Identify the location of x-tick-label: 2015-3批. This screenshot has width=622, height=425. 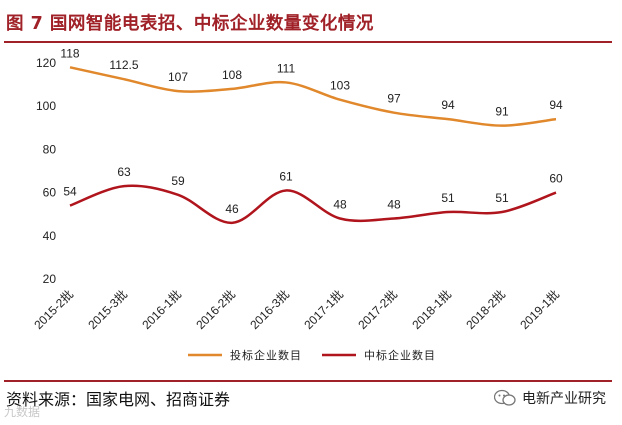
(108, 310).